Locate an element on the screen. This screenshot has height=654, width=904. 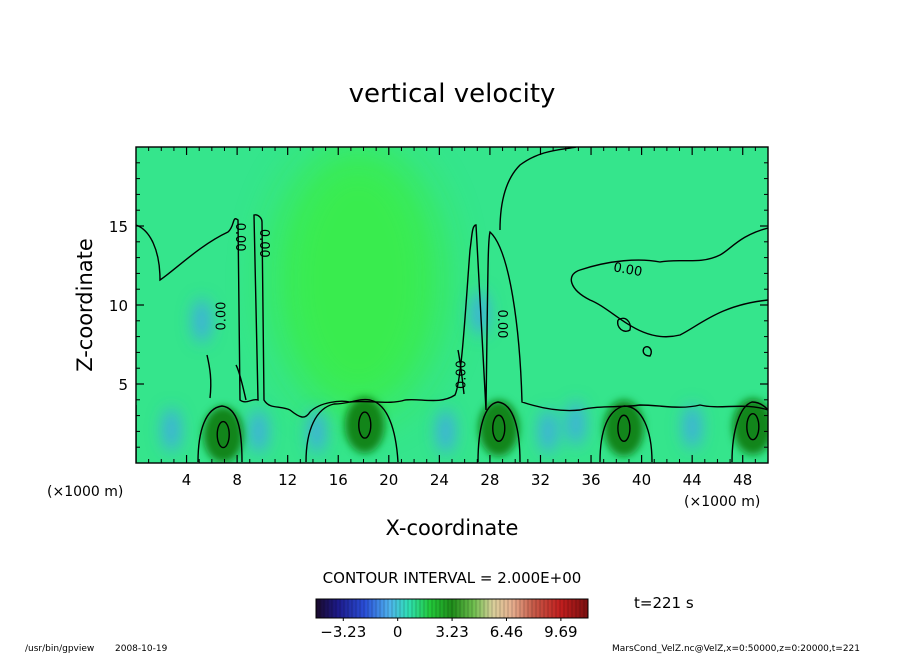
x-tick-label: 44 is located at coordinates (692, 480).